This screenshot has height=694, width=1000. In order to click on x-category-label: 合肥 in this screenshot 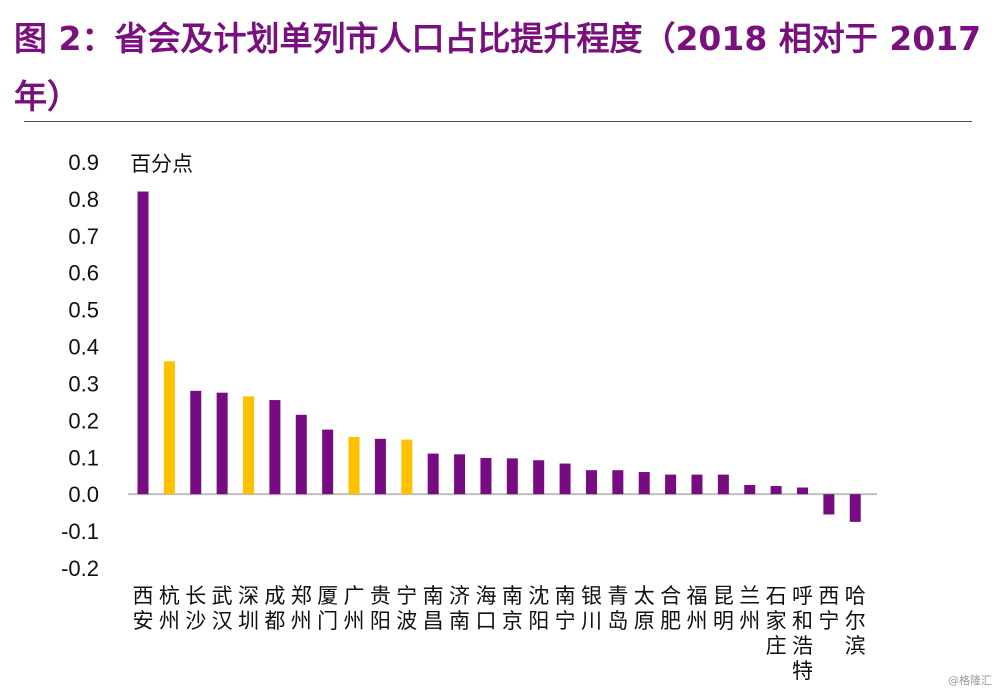, I will do `click(670, 608)`.